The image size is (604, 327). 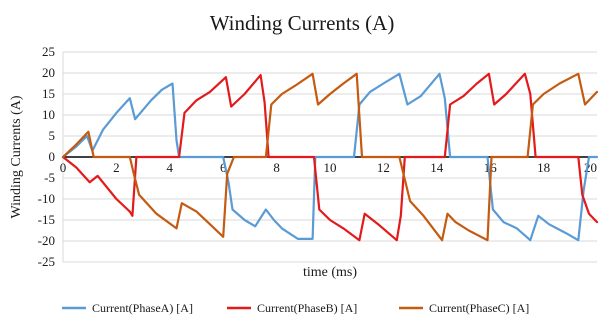 What do you see at coordinates (437, 167) in the screenshot?
I see `x-tick-label: 14` at bounding box center [437, 167].